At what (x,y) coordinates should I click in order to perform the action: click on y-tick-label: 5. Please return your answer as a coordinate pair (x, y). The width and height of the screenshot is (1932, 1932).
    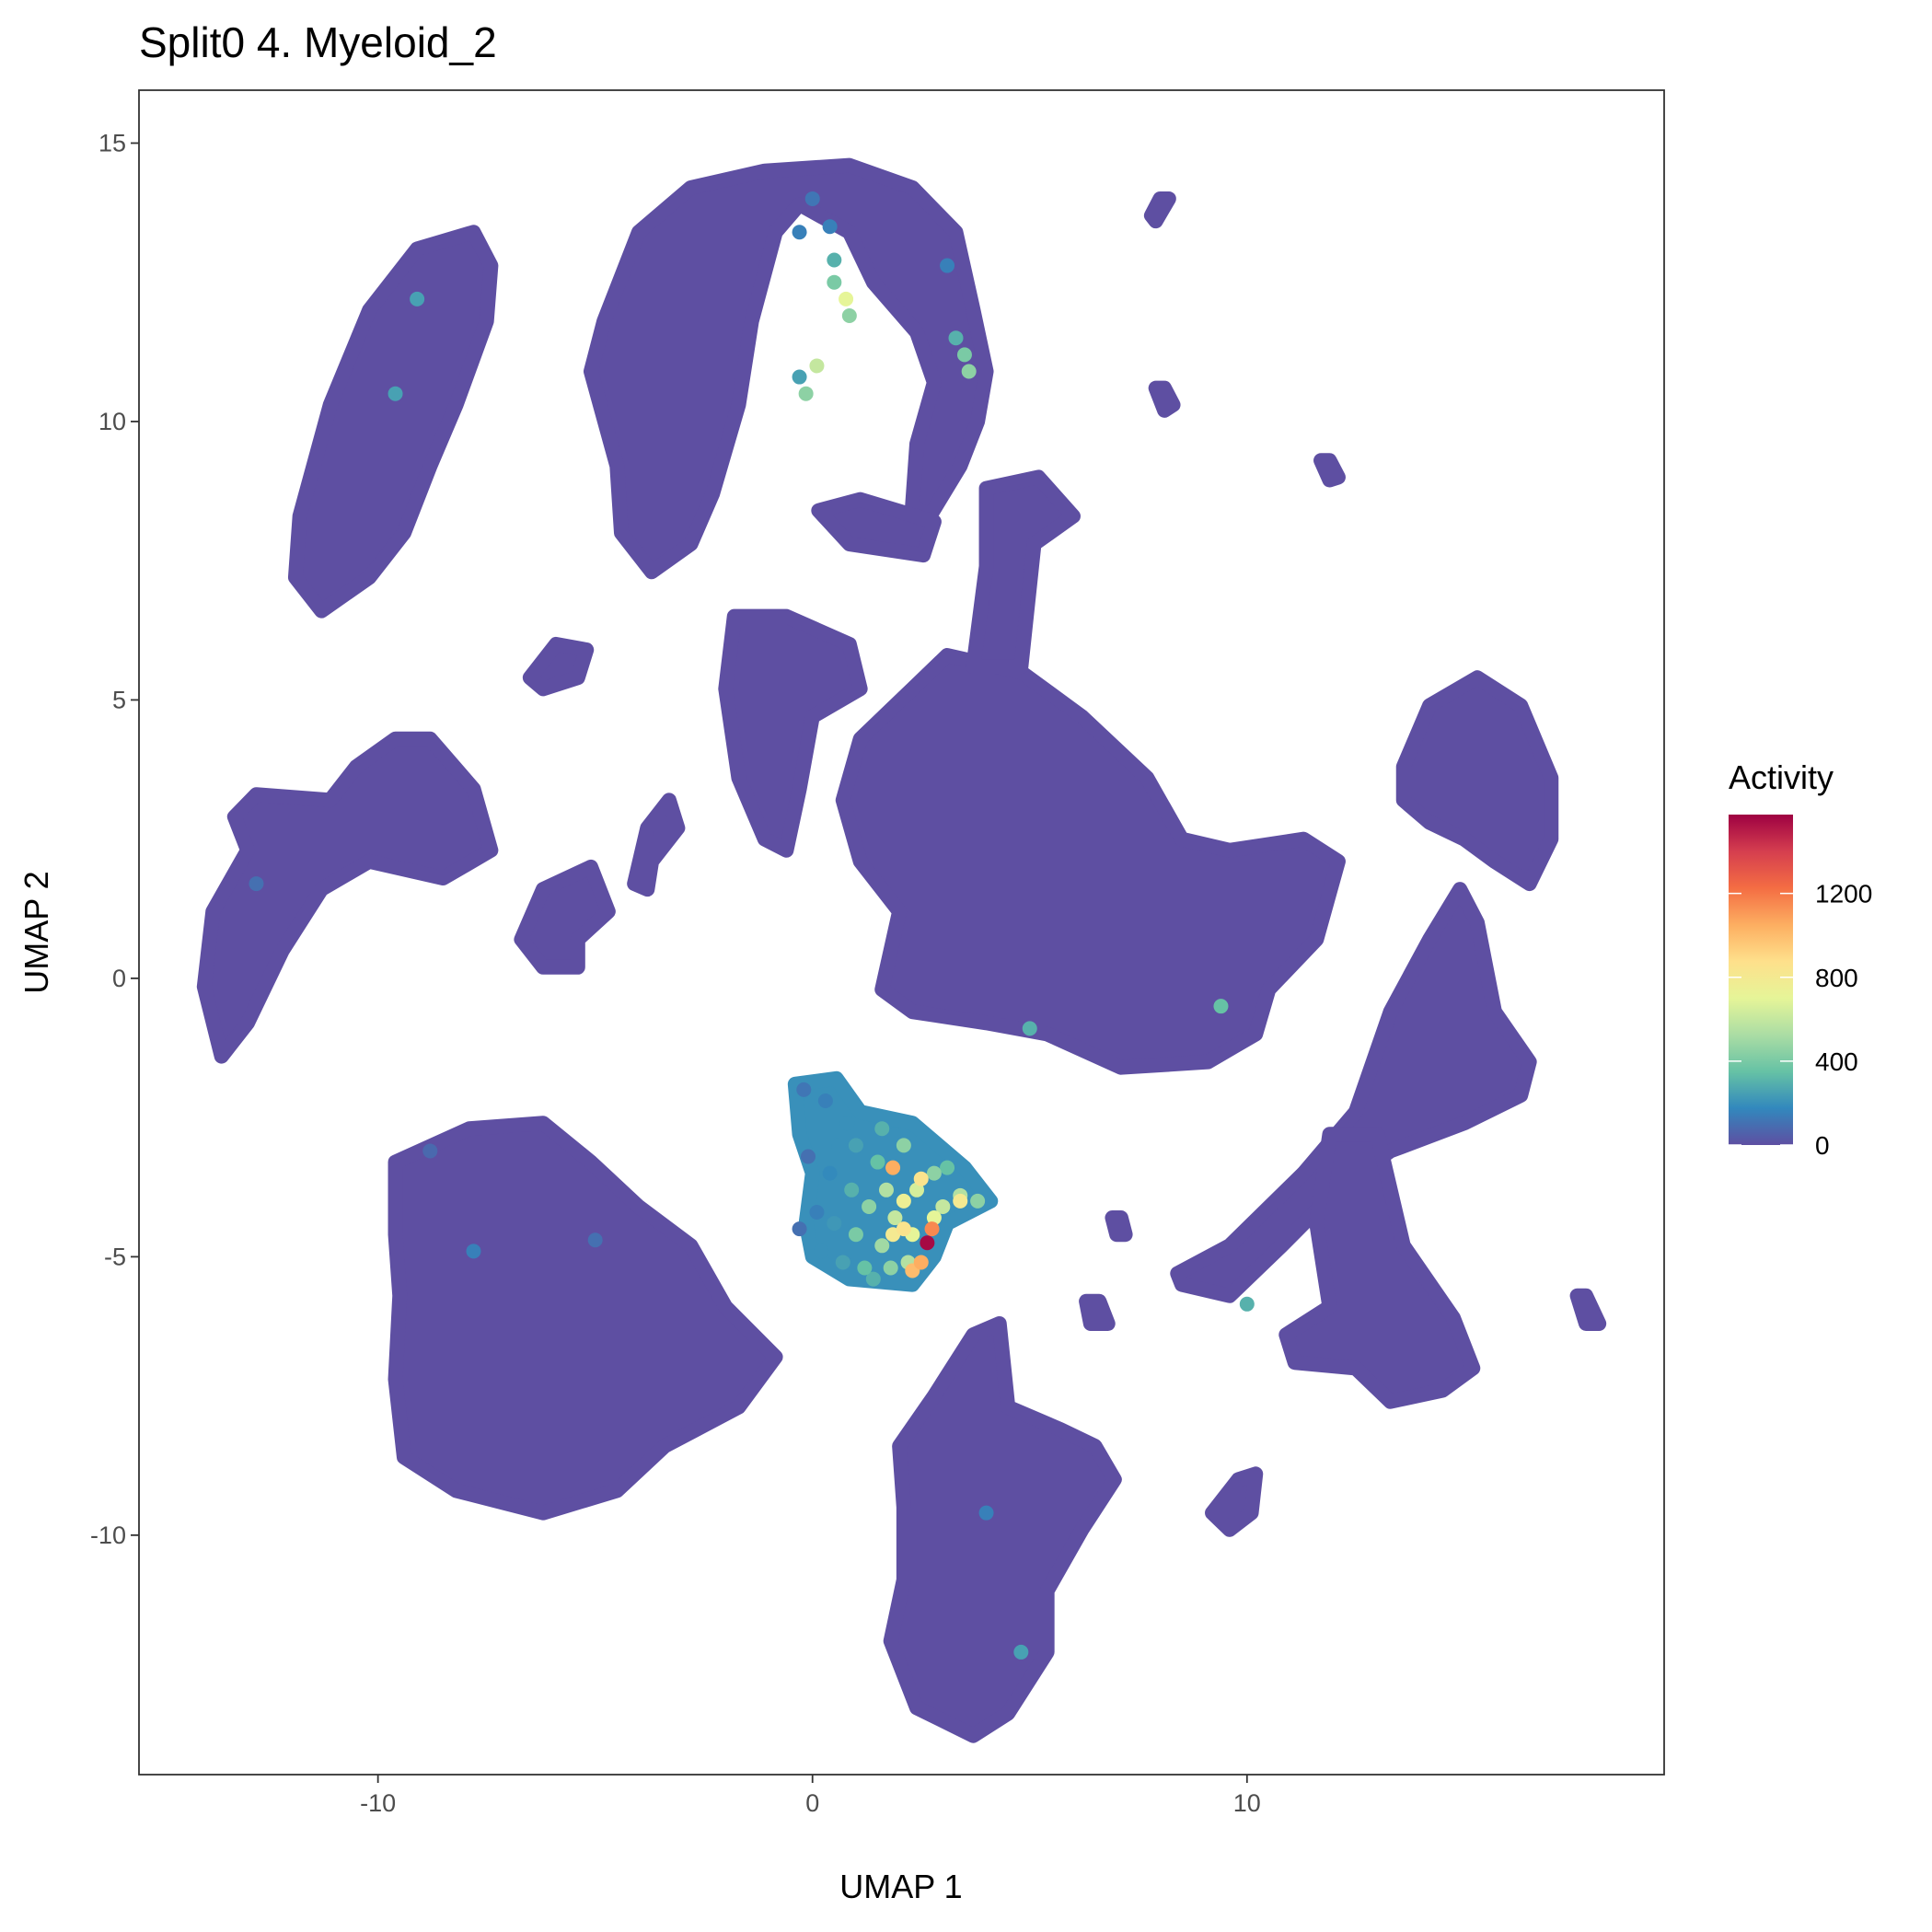
    Looking at the image, I should click on (119, 699).